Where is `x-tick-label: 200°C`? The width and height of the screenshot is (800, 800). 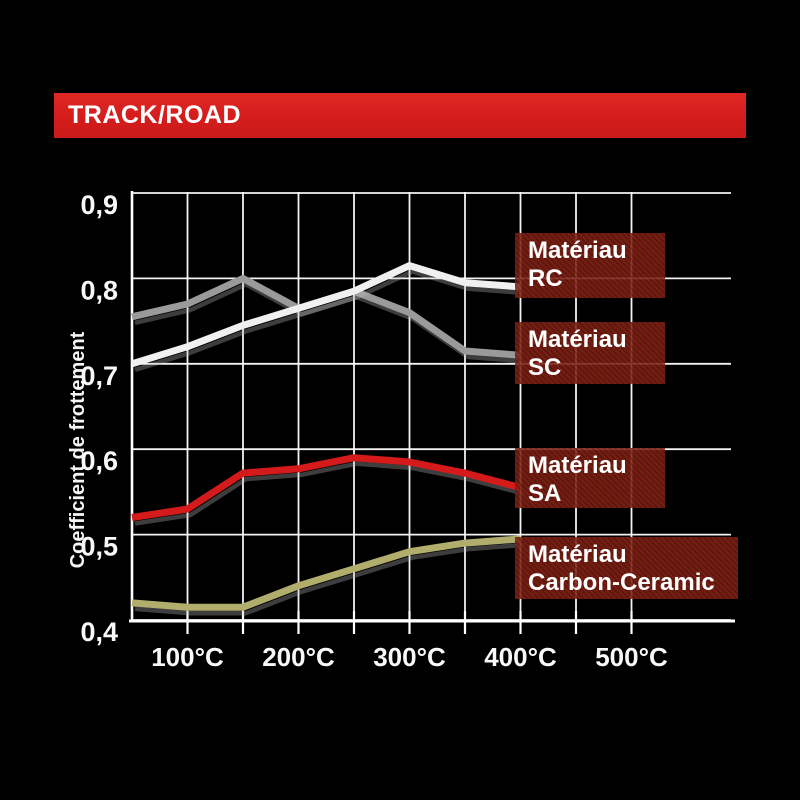 x-tick-label: 200°C is located at coordinates (298, 657).